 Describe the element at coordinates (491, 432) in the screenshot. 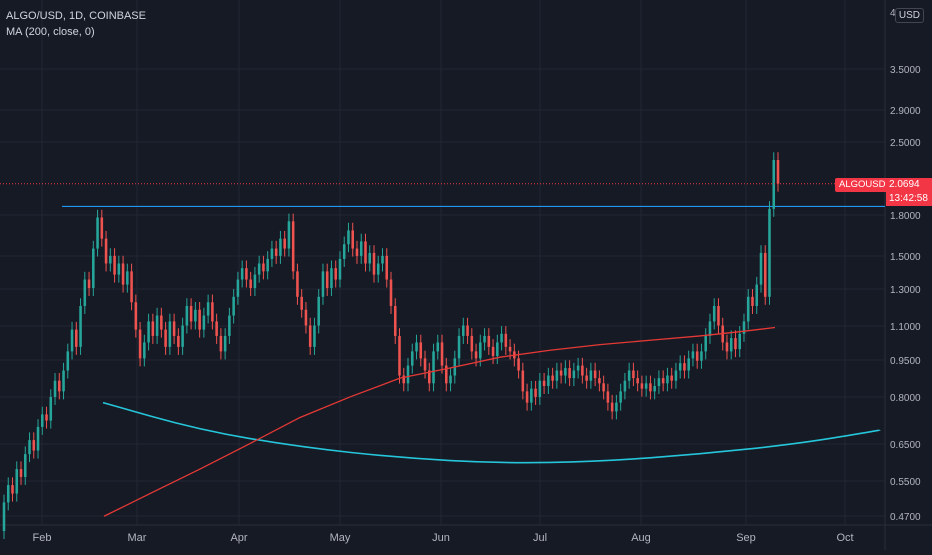

I see `curve-trendline` at that location.